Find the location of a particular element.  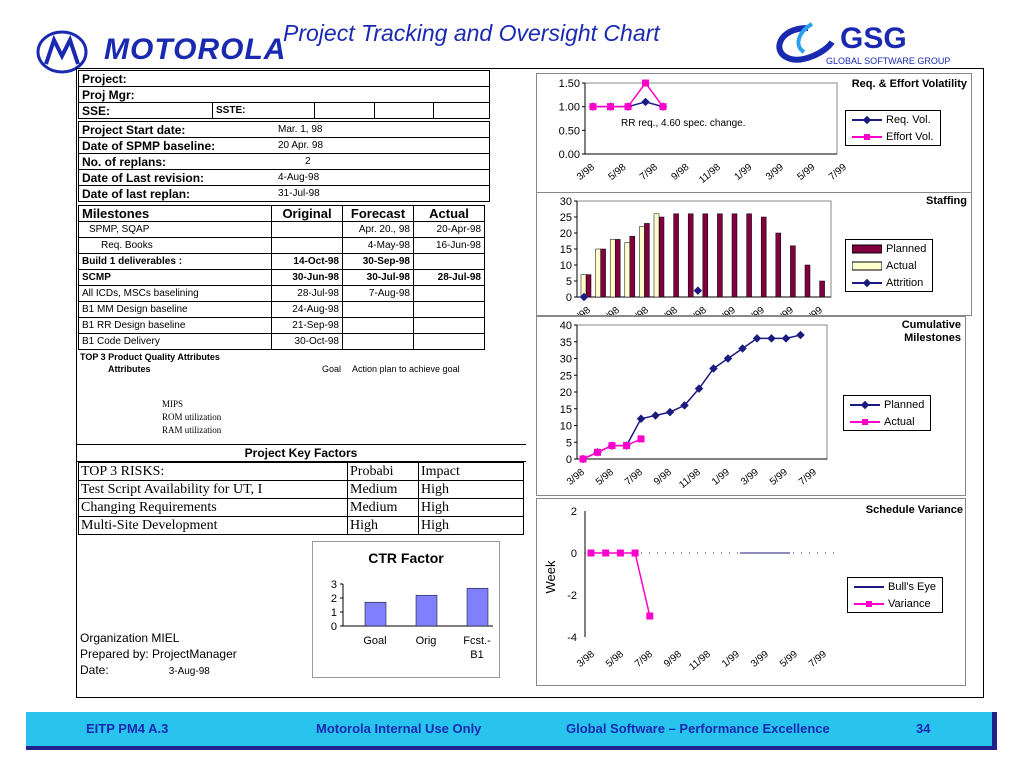

milestone-actual: 28-Jul-98 is located at coordinates (449, 277).